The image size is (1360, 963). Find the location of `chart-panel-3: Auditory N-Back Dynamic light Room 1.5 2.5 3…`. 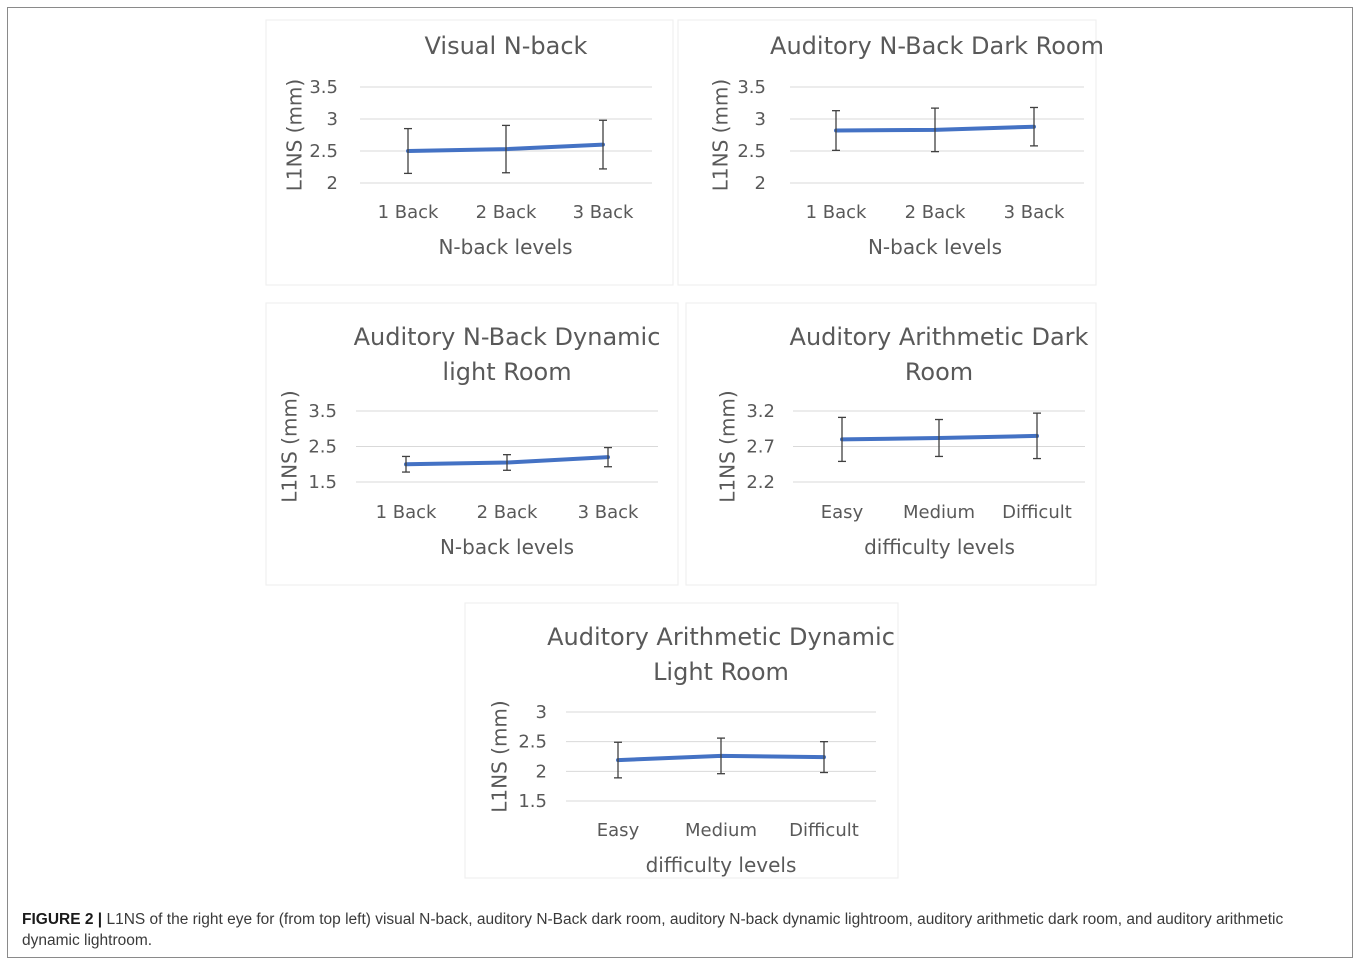

chart-panel-3: Auditory N-Back Dynamic light Room 1.5 2.5 3… is located at coordinates (472, 444).